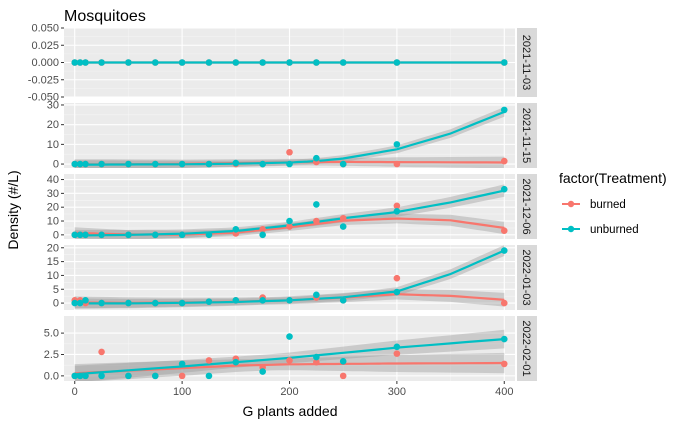 Image resolution: width=689 pixels, height=425 pixels. I want to click on y-tick-label: 2.5, so click(51, 355).